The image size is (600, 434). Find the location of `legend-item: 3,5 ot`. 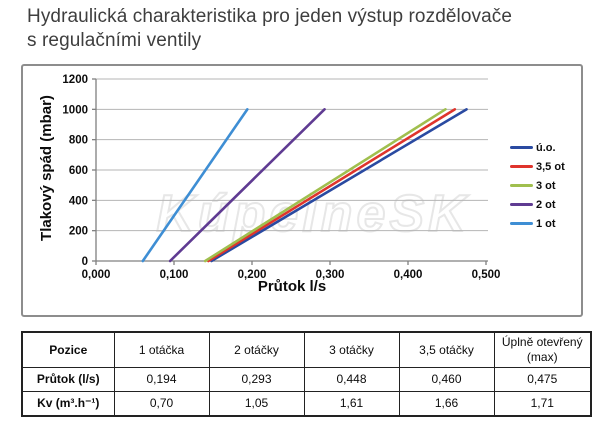

legend-item: 3,5 ot is located at coordinates (546, 166).